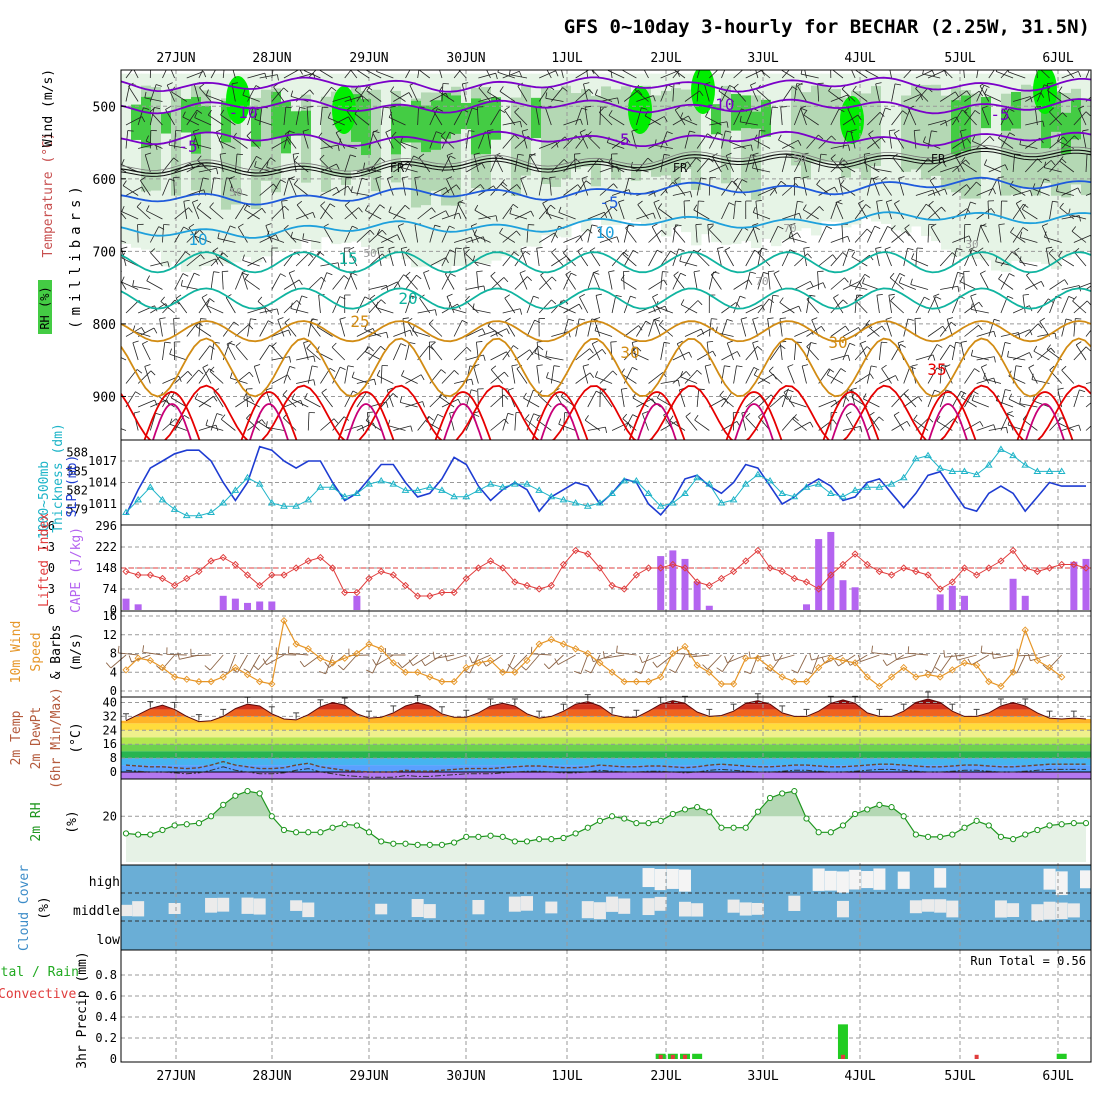 This screenshot has height=1100, width=1100. What do you see at coordinates (606, 367) in the screenshot?
I see `isotherm-line` at bounding box center [606, 367].